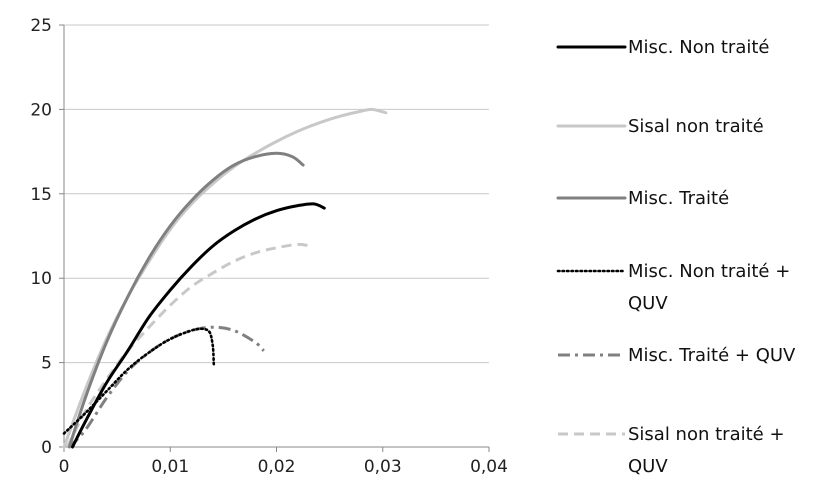 The image size is (827, 489). Describe the element at coordinates (41, 110) in the screenshot. I see `y-tick-label: 20` at that location.